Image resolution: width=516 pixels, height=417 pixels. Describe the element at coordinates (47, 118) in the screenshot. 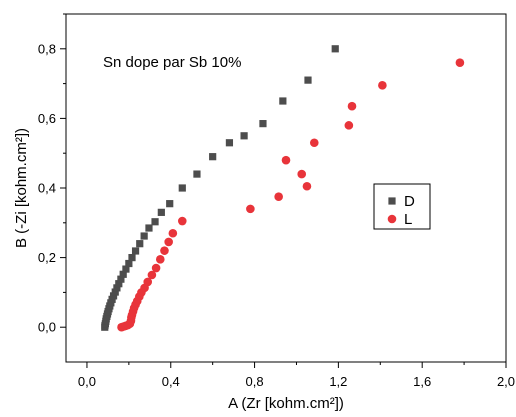

I see `y-tick-label: 0,6` at that location.